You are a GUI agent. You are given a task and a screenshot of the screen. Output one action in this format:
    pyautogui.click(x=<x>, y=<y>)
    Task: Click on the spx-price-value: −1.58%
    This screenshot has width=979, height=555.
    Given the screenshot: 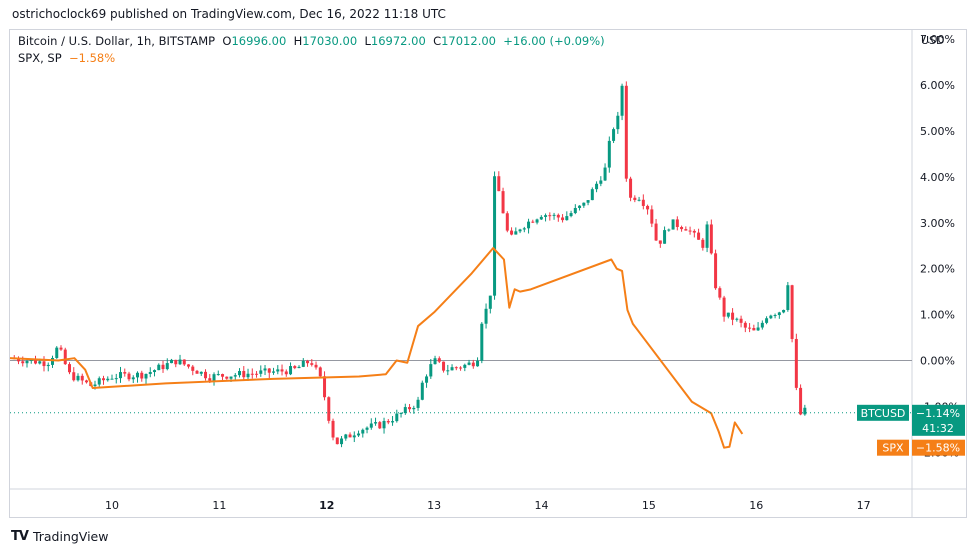 What is the action you would take?
    pyautogui.click(x=938, y=448)
    